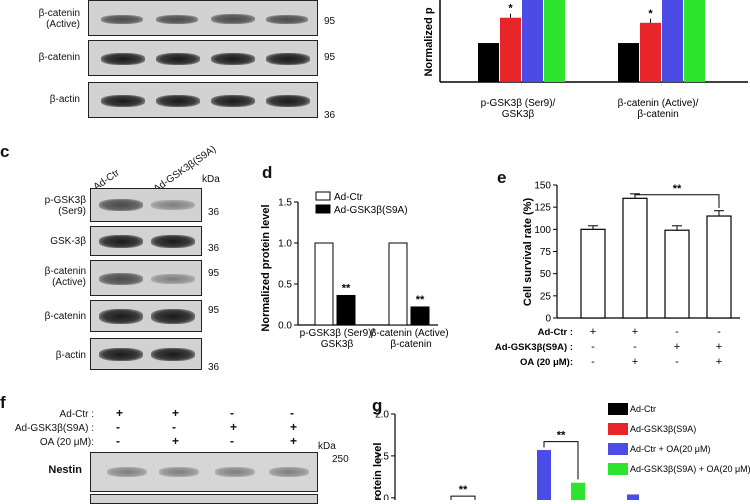 The image size is (750, 504). I want to click on chart-e-sign-0-1: +, so click(635, 332).